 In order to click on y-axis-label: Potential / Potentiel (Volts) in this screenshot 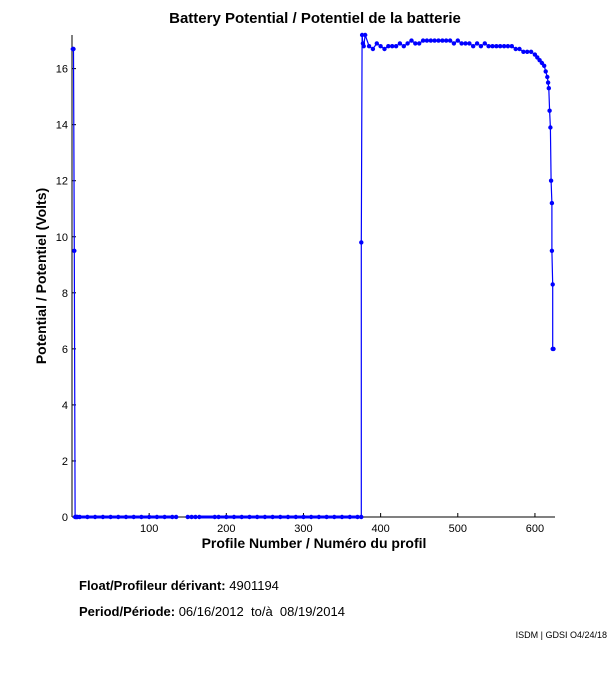, I will do `click(41, 276)`.